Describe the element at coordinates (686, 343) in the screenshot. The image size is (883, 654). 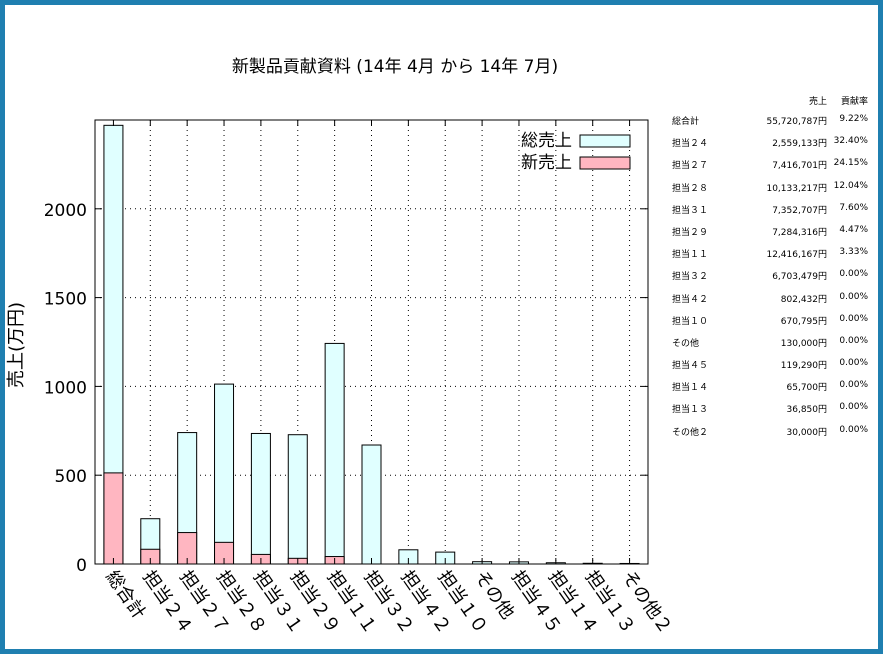
I see `row-name: その他` at that location.